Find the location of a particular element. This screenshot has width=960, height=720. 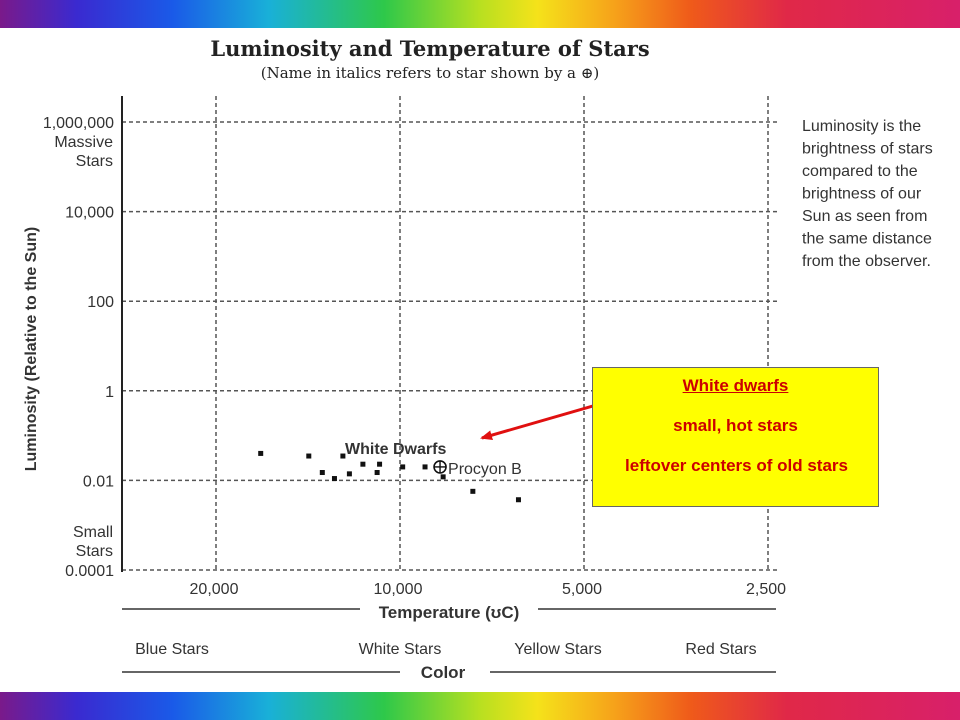

color-band-label: Yellow Stars is located at coordinates (557, 649).